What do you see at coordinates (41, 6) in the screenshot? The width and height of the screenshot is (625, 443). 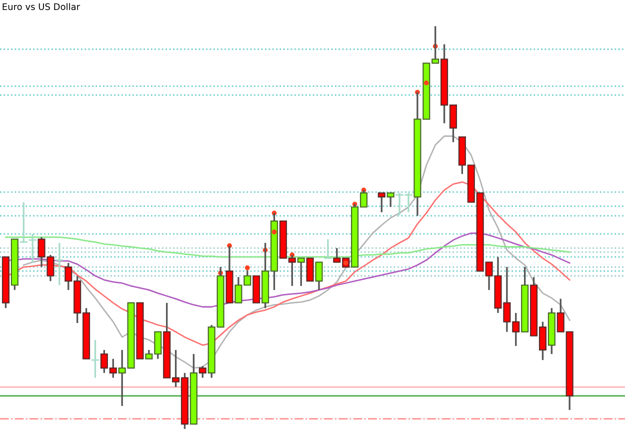 I see `chart-title: Euro vs US Dollar` at bounding box center [41, 6].